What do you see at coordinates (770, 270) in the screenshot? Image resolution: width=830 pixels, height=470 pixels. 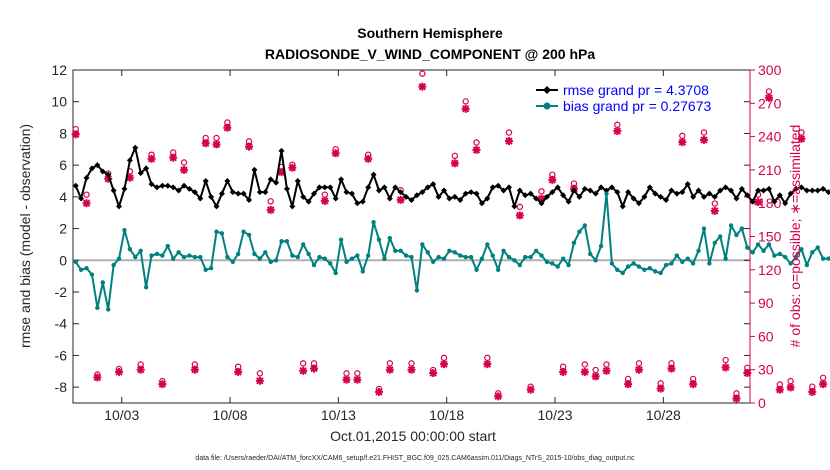 I see `y-right-tick-label: 120` at bounding box center [770, 270].